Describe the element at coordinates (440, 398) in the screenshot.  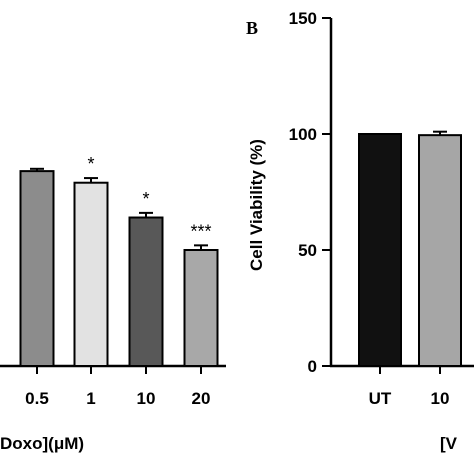
I see `panel-b-x-tick-label-1: 10` at that location.